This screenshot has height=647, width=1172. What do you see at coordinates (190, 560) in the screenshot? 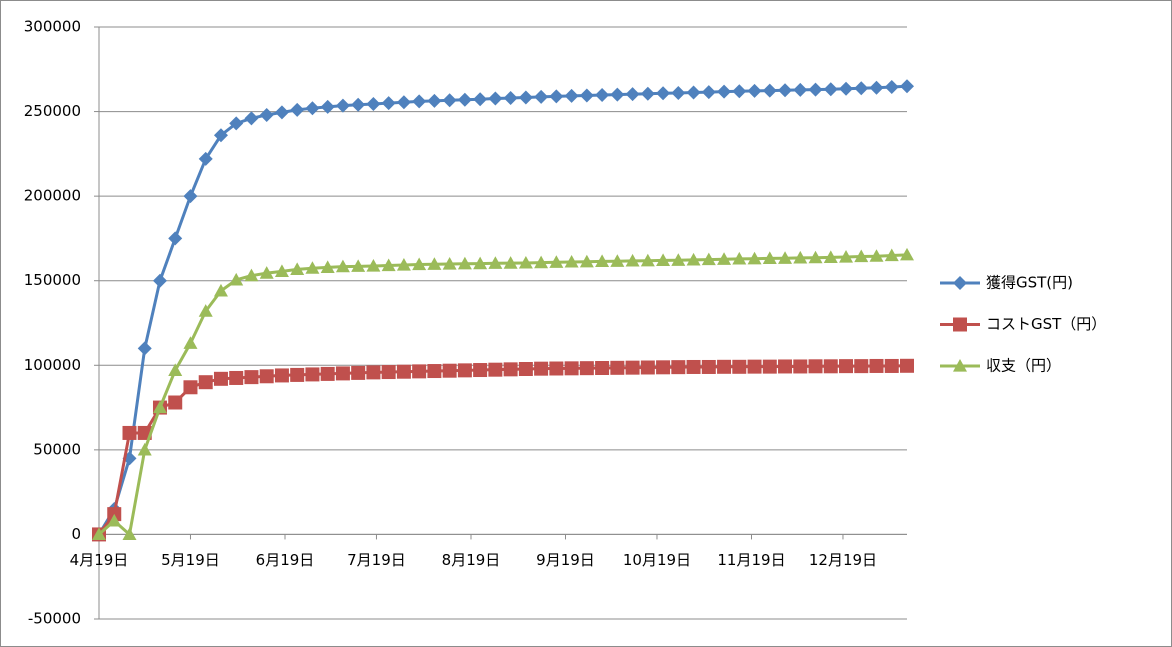
I see `x-tick-label: 5月19日` at bounding box center [190, 560].